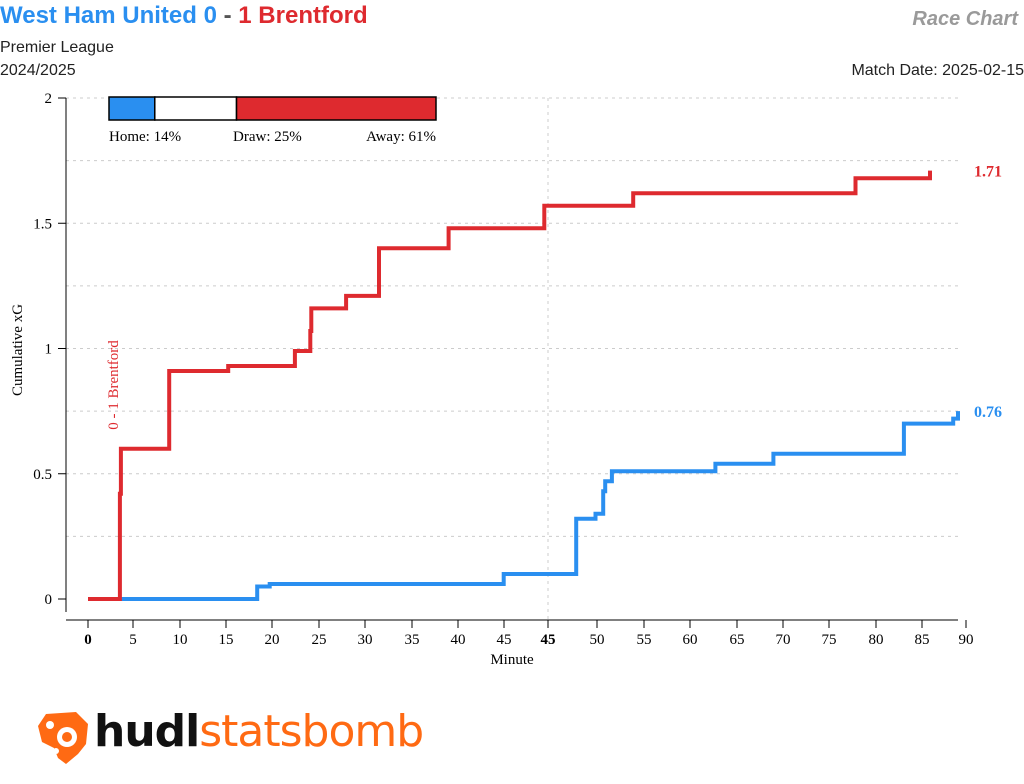 The height and width of the screenshot is (784, 1024). Describe the element at coordinates (458, 640) in the screenshot. I see `x-tick-label: 40` at that location.